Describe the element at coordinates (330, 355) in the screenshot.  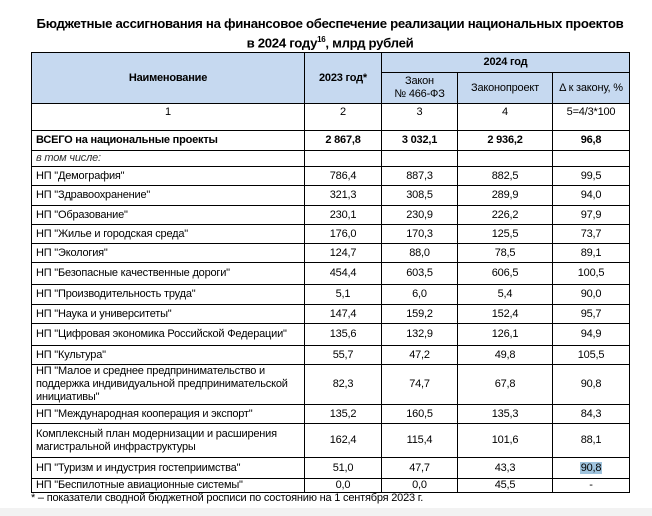
I see `table-row: НП "Культура" 55,7 47,2 49,8 105,5` at that location.